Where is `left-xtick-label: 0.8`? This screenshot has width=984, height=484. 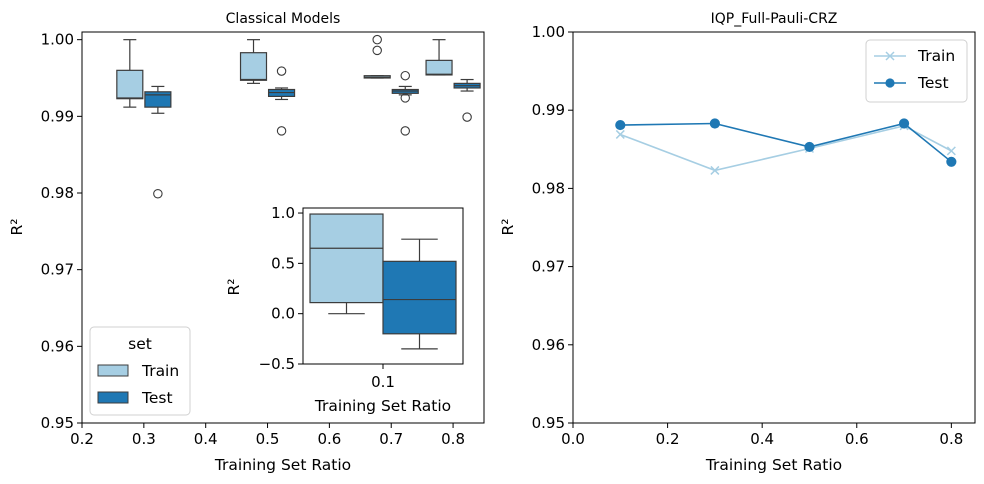 left-xtick-label: 0.8 is located at coordinates (453, 439).